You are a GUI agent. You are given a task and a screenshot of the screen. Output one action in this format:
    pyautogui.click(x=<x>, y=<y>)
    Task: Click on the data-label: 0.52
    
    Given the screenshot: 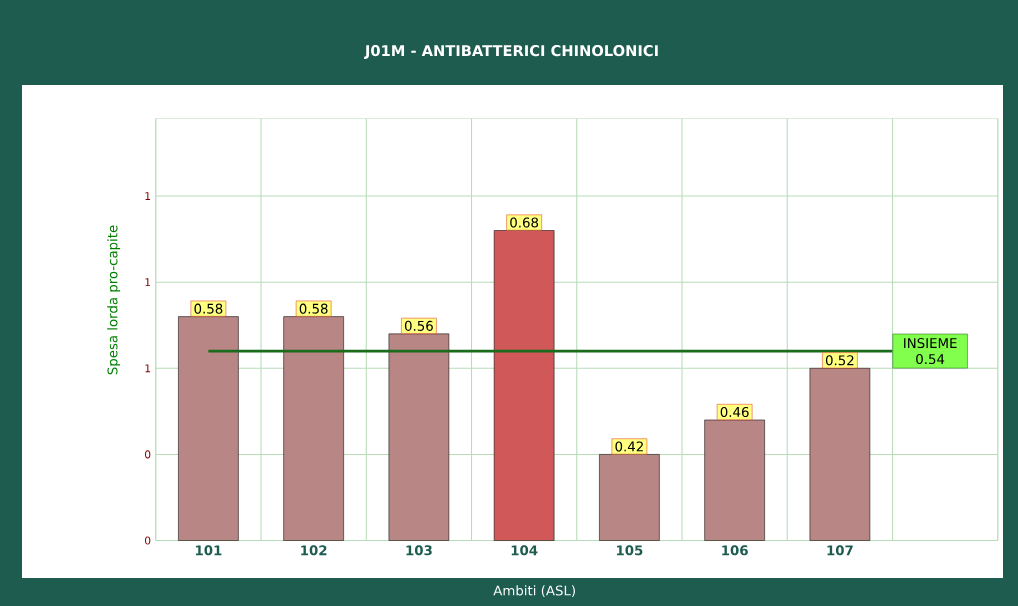 What is the action you would take?
    pyautogui.click(x=839, y=360)
    